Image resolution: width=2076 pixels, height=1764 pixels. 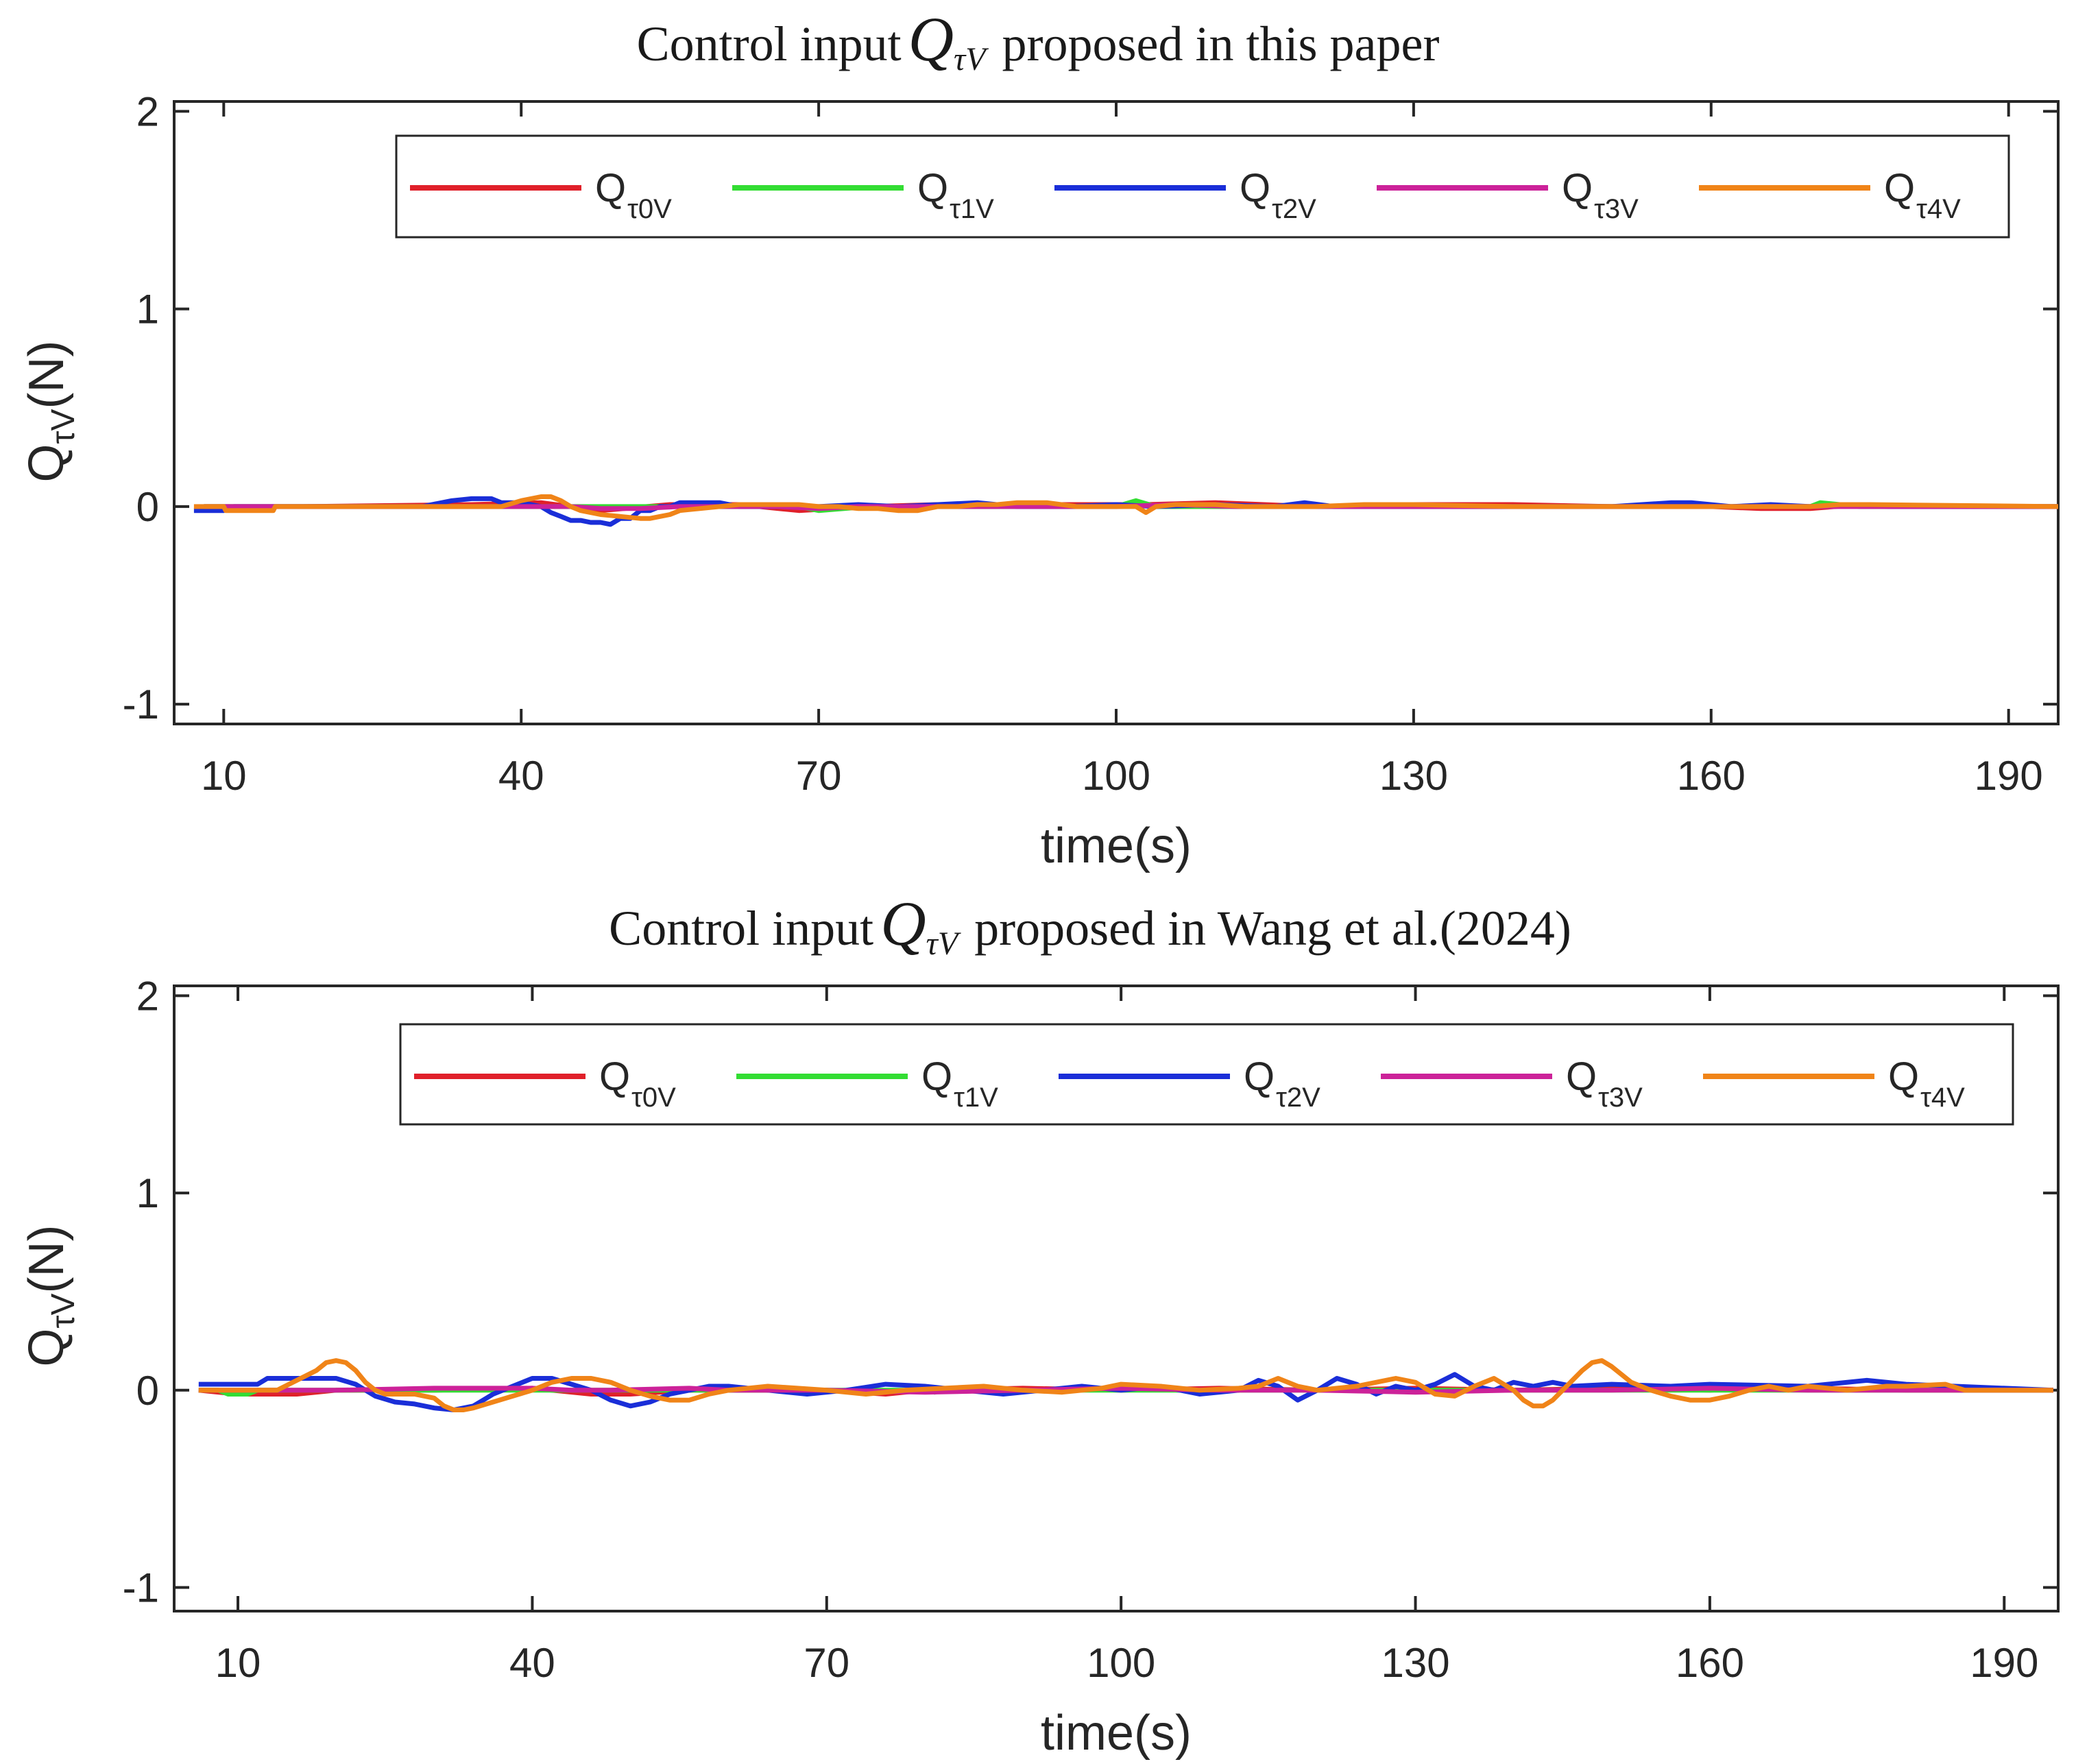 I want to click on x-axis-label-top: time(s), so click(x=1116, y=846).